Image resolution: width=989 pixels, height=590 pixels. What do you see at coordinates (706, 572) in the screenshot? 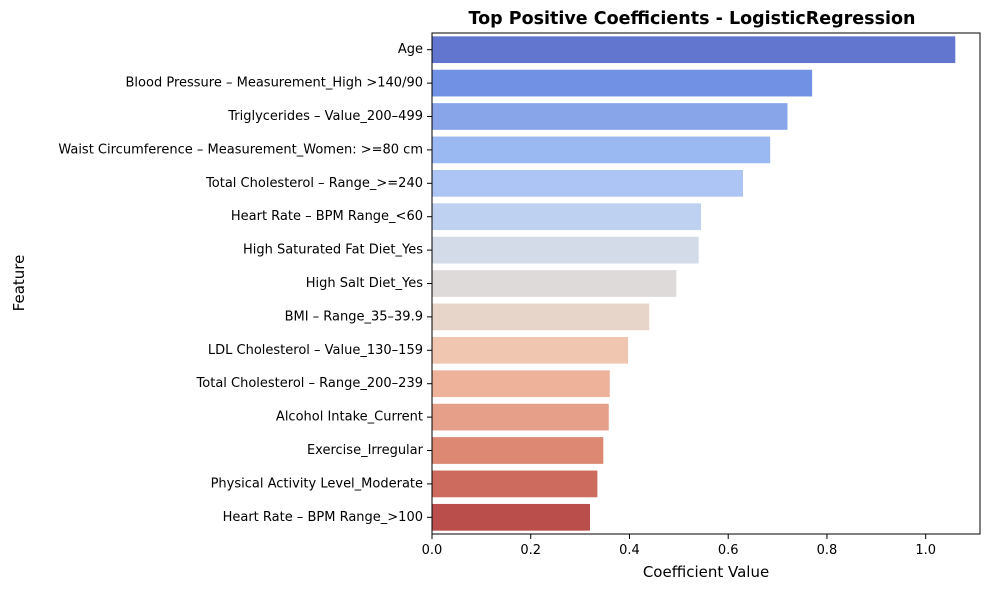
I see `x-axis-label: Coefficient Value` at bounding box center [706, 572].